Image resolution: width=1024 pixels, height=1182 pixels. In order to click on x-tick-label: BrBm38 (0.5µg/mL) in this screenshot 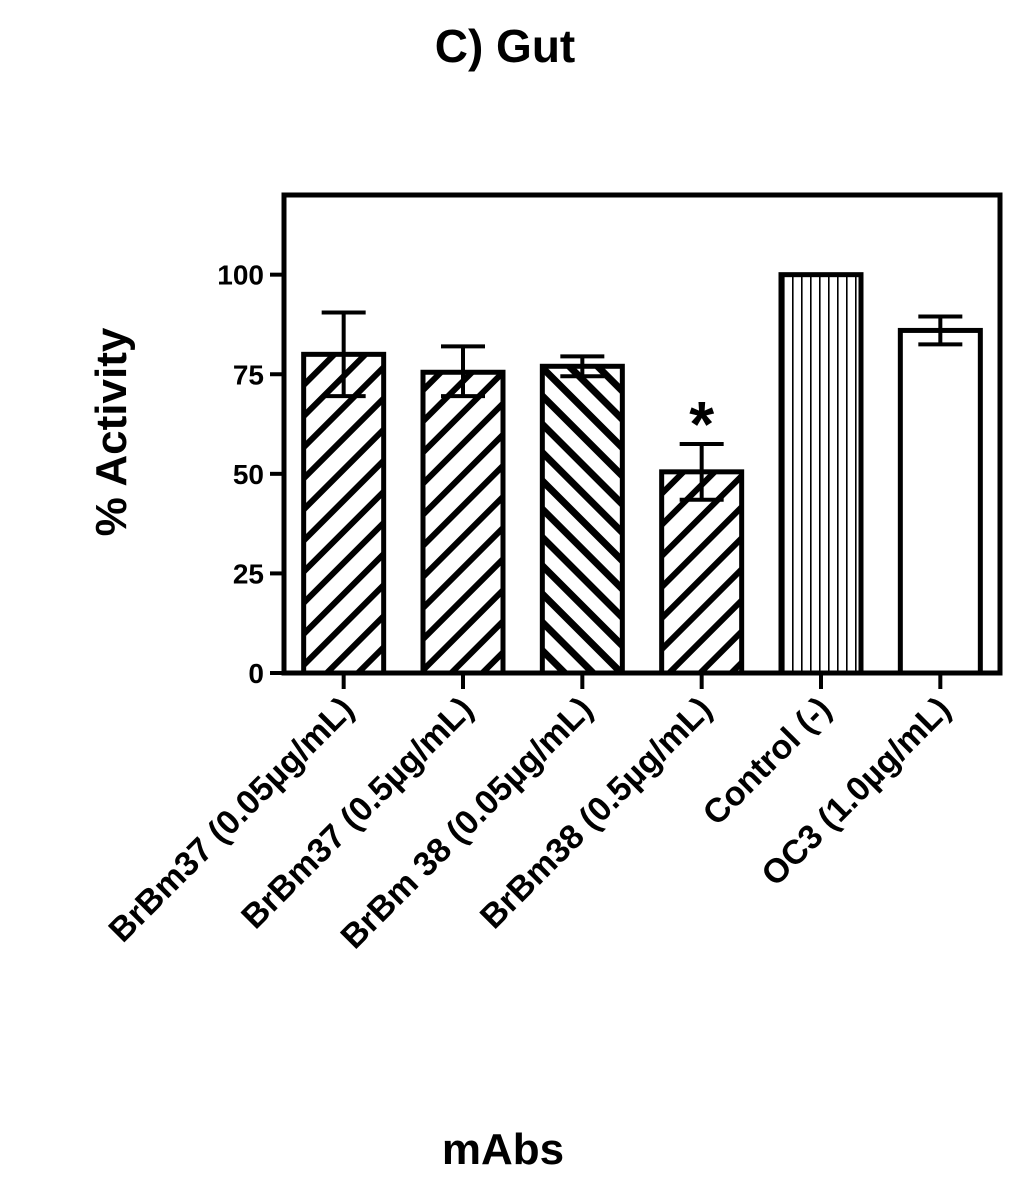, I will do `click(596, 813)`.